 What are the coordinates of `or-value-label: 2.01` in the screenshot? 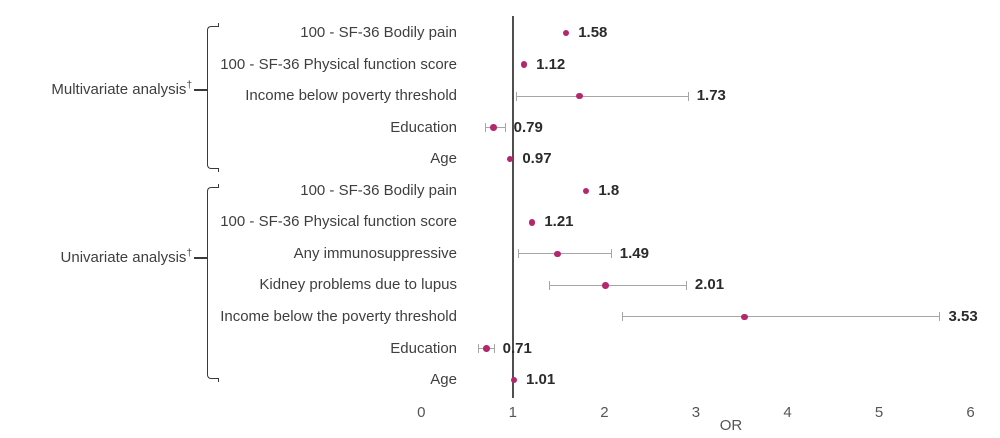 It's located at (709, 285).